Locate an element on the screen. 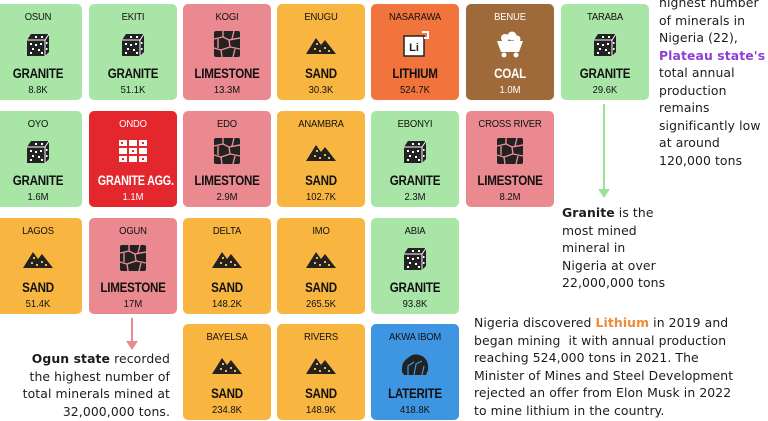 The image size is (768, 421). state-name: RIVERS is located at coordinates (321, 337).